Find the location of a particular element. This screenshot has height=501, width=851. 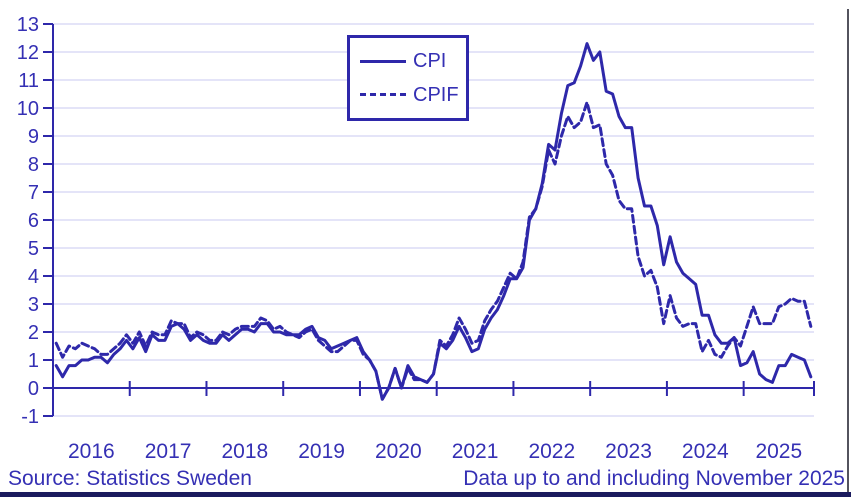

y-tick-label: 2 is located at coordinates (33, 333).